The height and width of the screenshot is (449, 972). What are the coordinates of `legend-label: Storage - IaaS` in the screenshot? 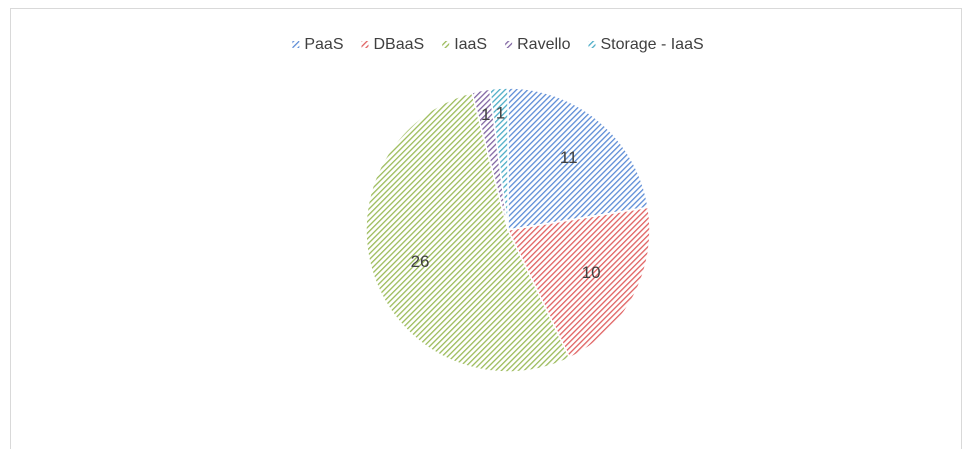 It's located at (651, 44).